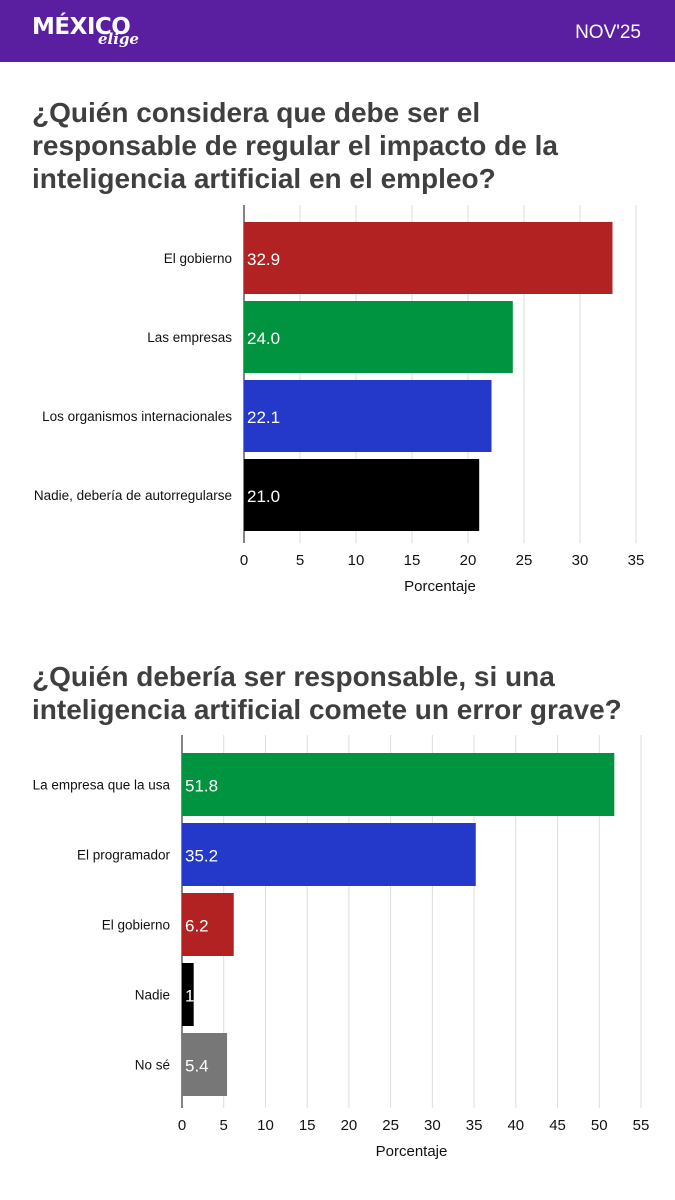 This screenshot has height=1200, width=675. Describe the element at coordinates (197, 926) in the screenshot. I see `data-label: 6.2` at that location.